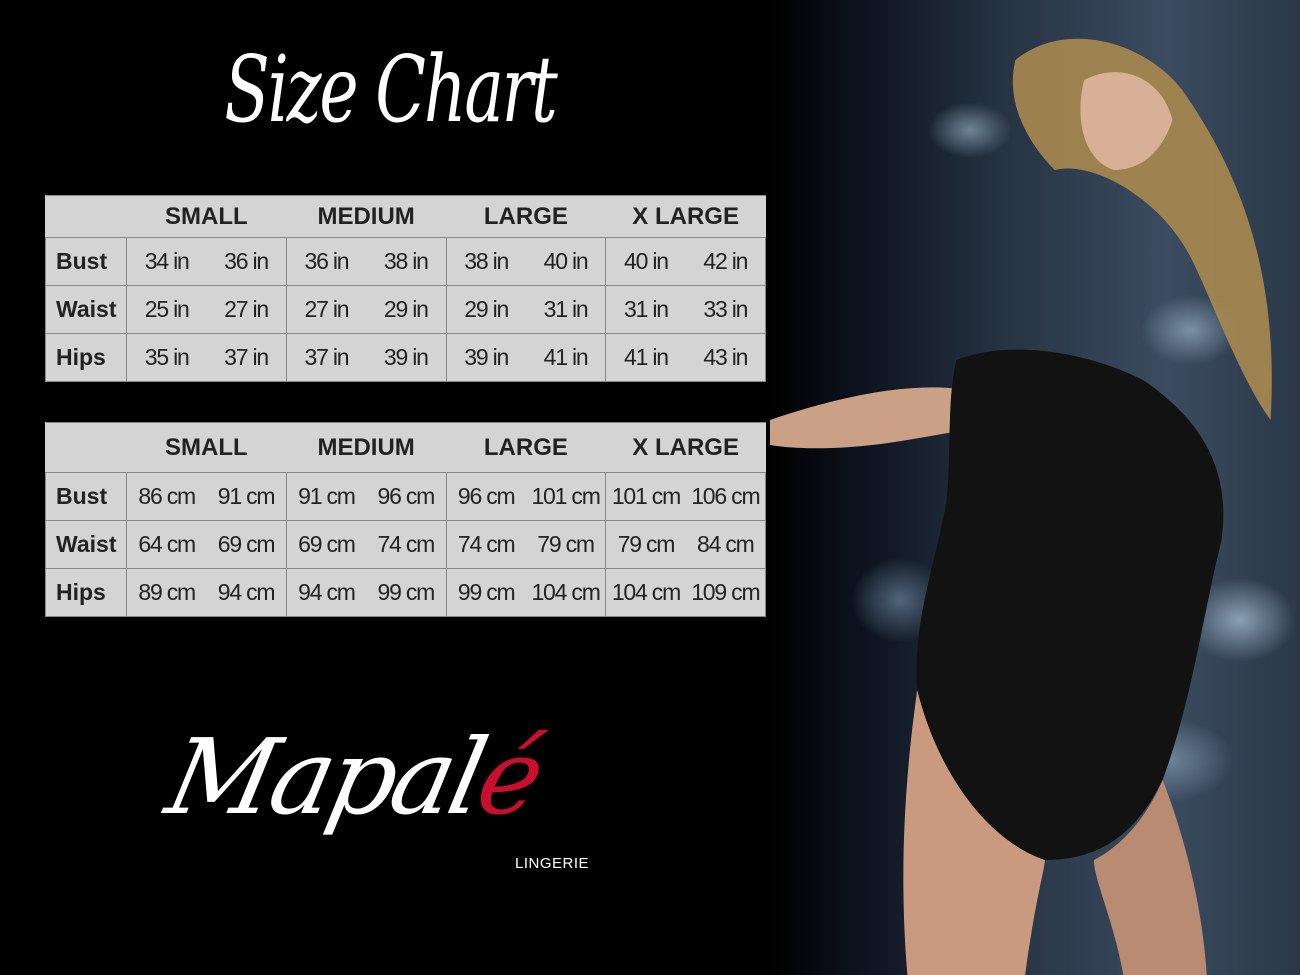 The height and width of the screenshot is (975, 1300). I want to click on brand-logo-main: Mapal, so click(325, 777).